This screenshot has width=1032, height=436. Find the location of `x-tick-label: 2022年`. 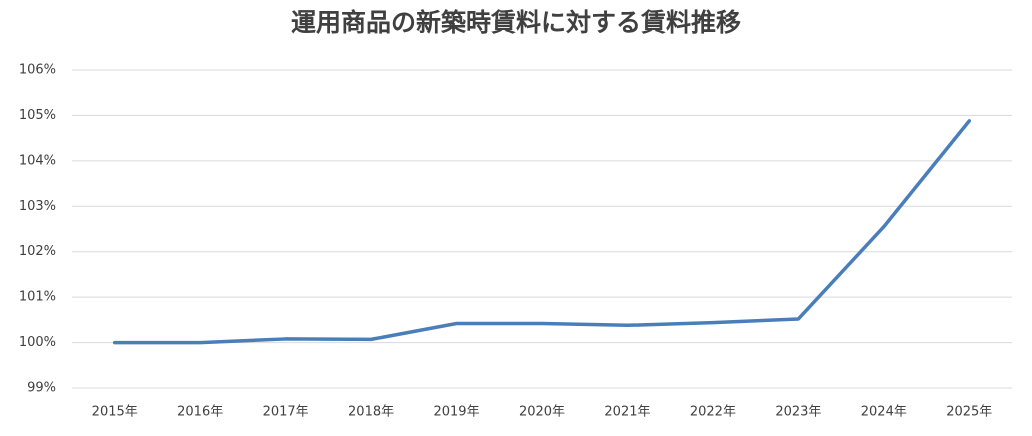

x-tick-label: 2022年 is located at coordinates (713, 412).